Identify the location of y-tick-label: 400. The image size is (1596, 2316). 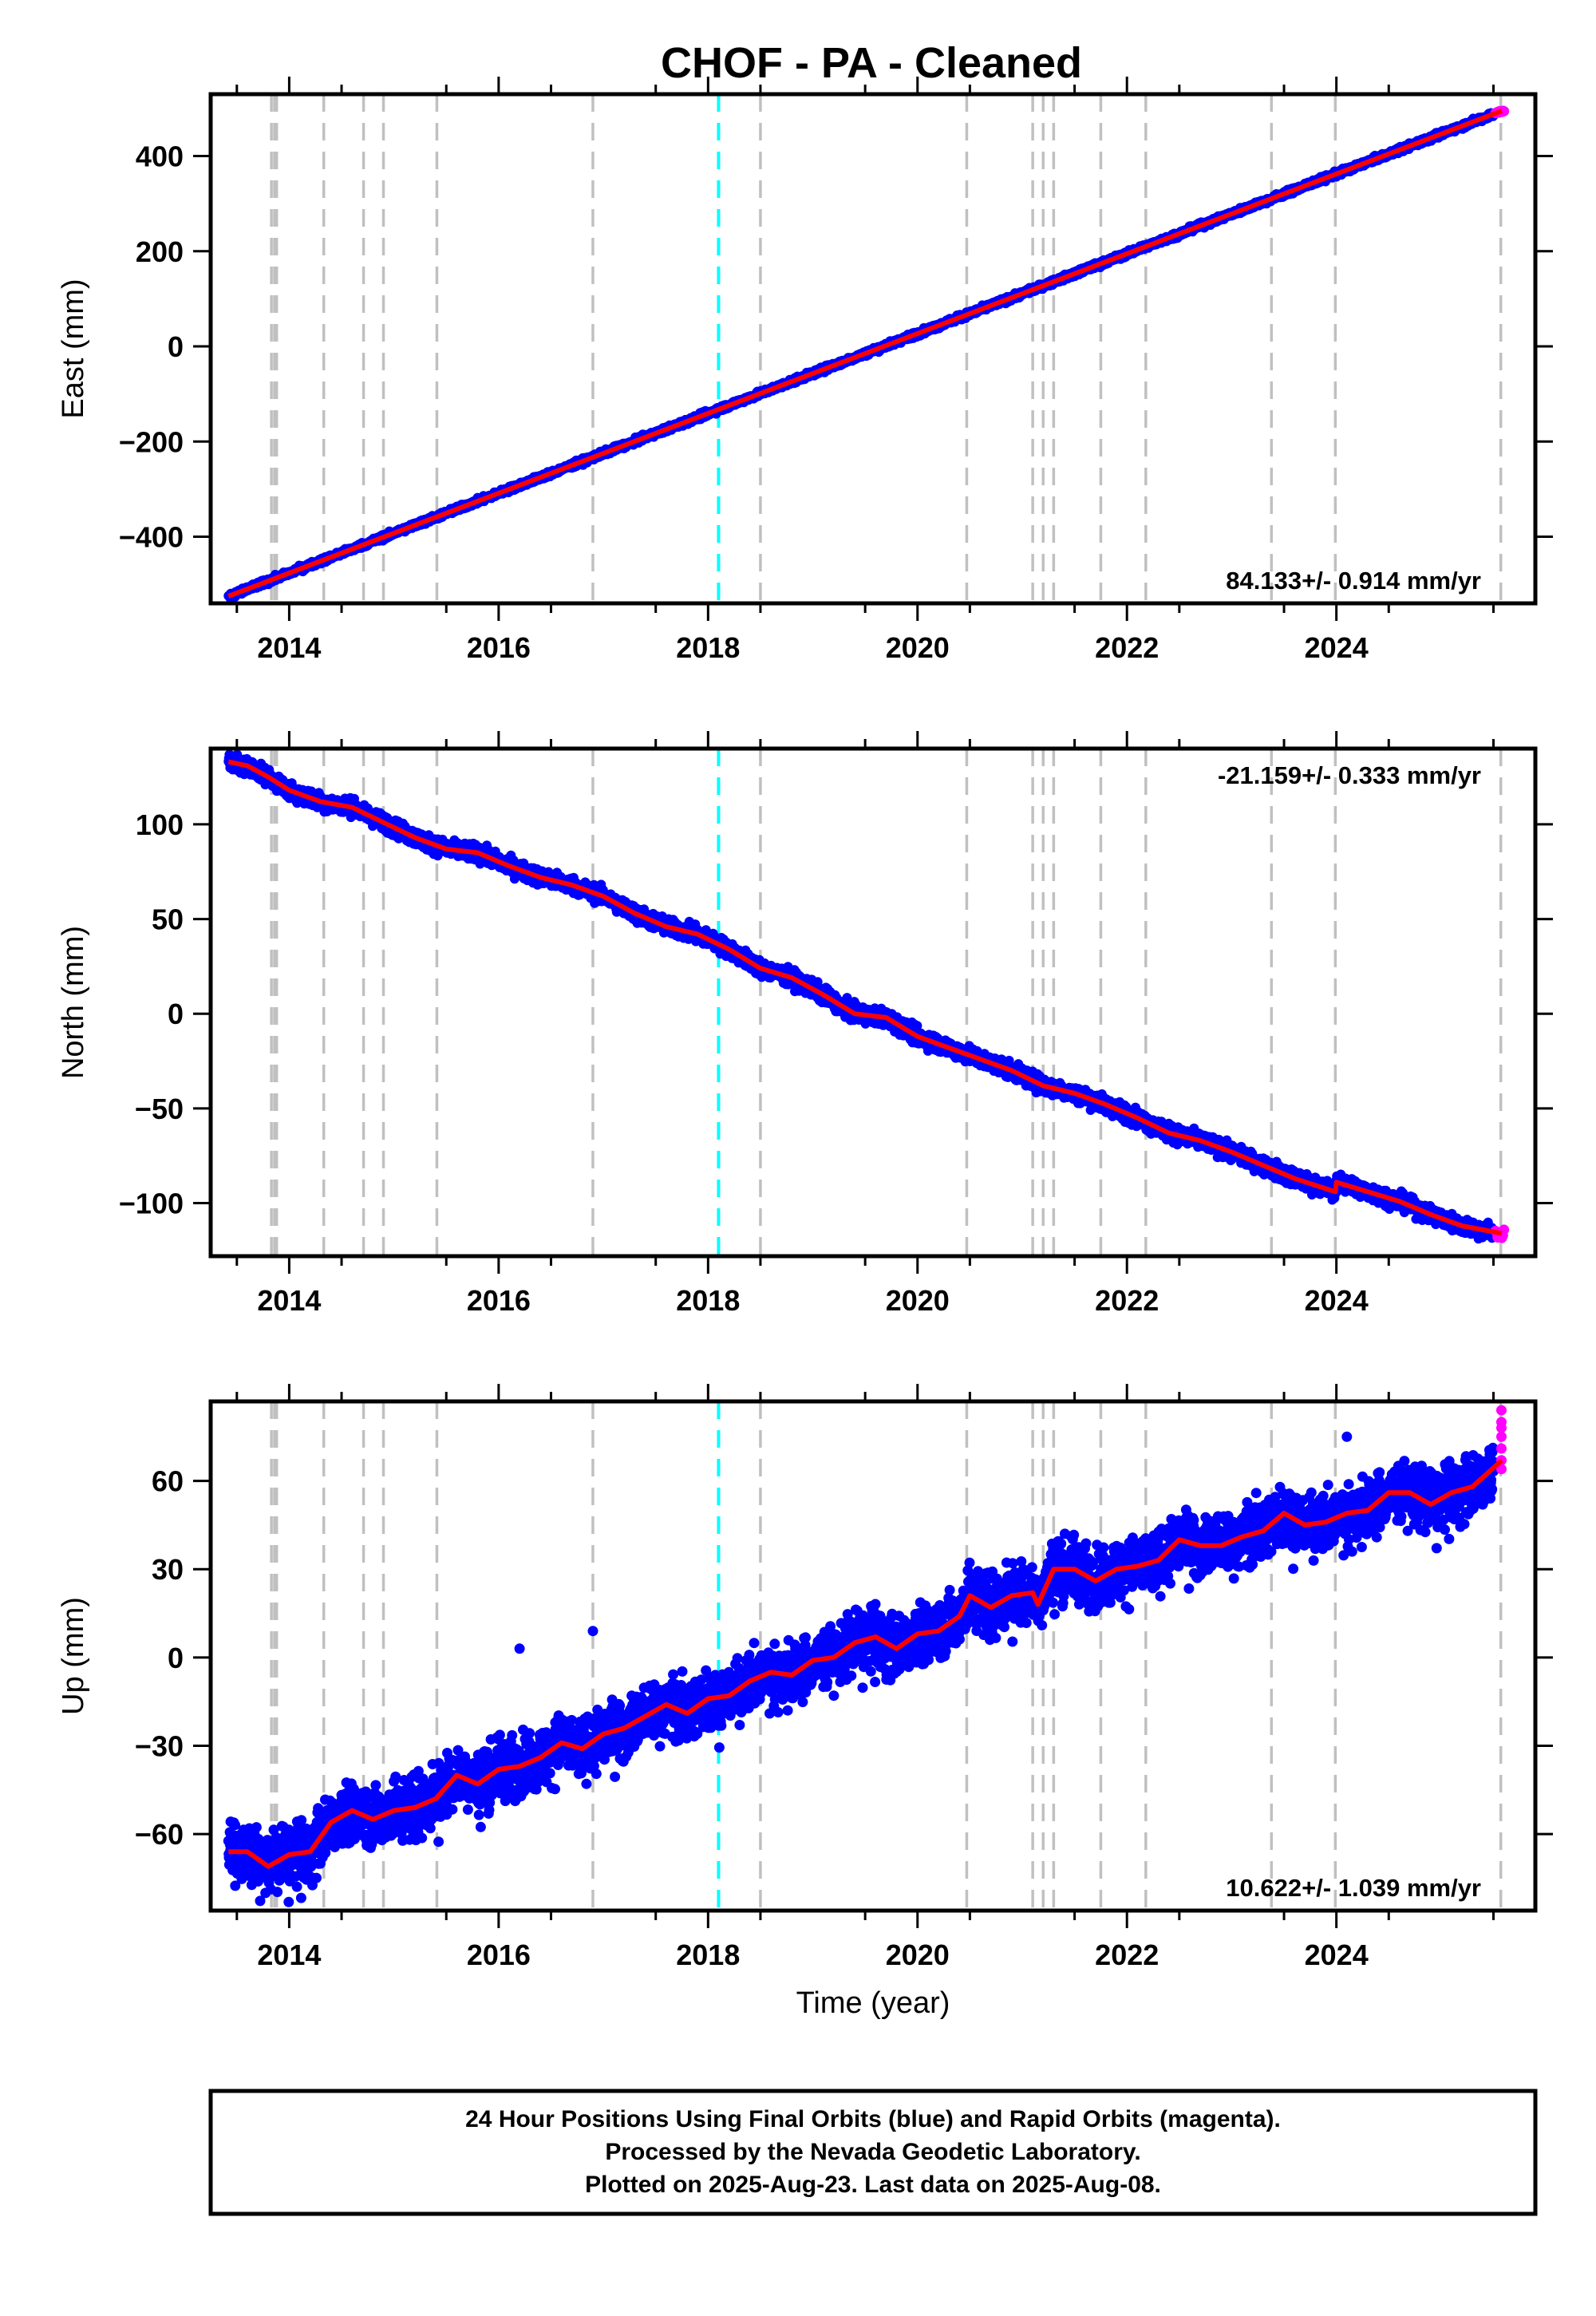
(160, 156).